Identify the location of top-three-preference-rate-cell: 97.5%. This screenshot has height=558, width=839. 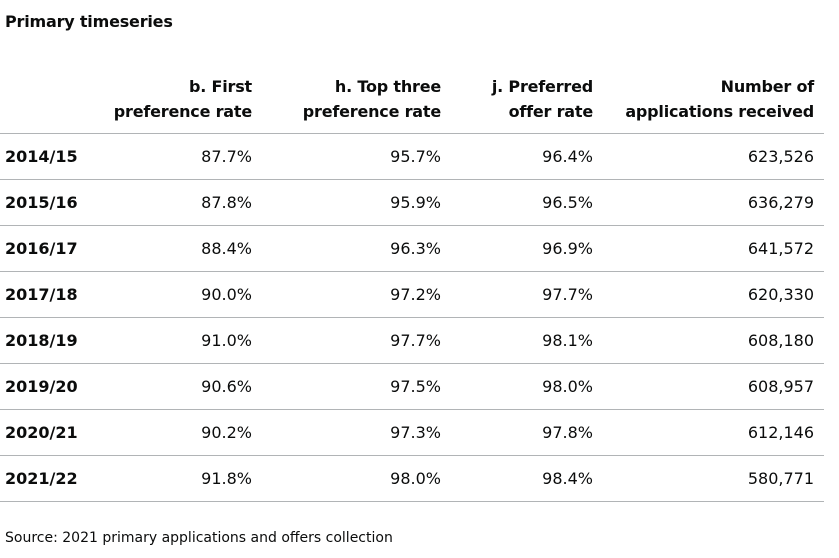
(356, 386).